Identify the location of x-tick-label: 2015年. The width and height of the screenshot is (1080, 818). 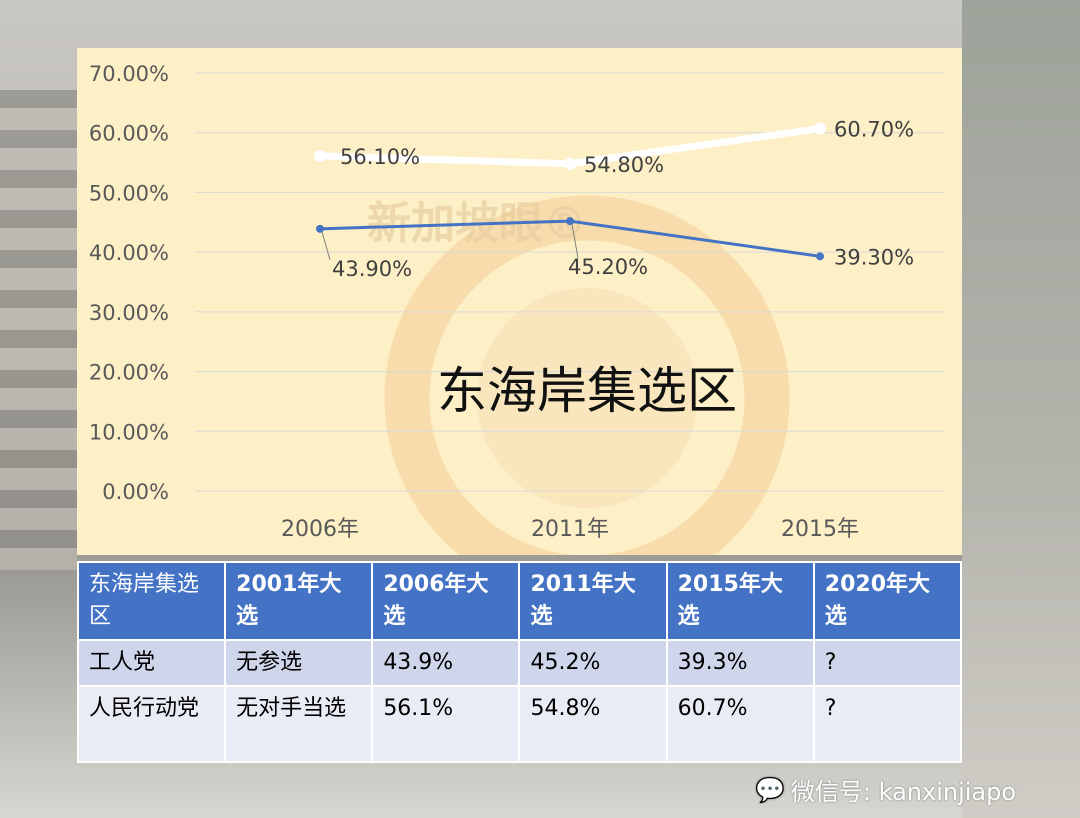
(820, 529).